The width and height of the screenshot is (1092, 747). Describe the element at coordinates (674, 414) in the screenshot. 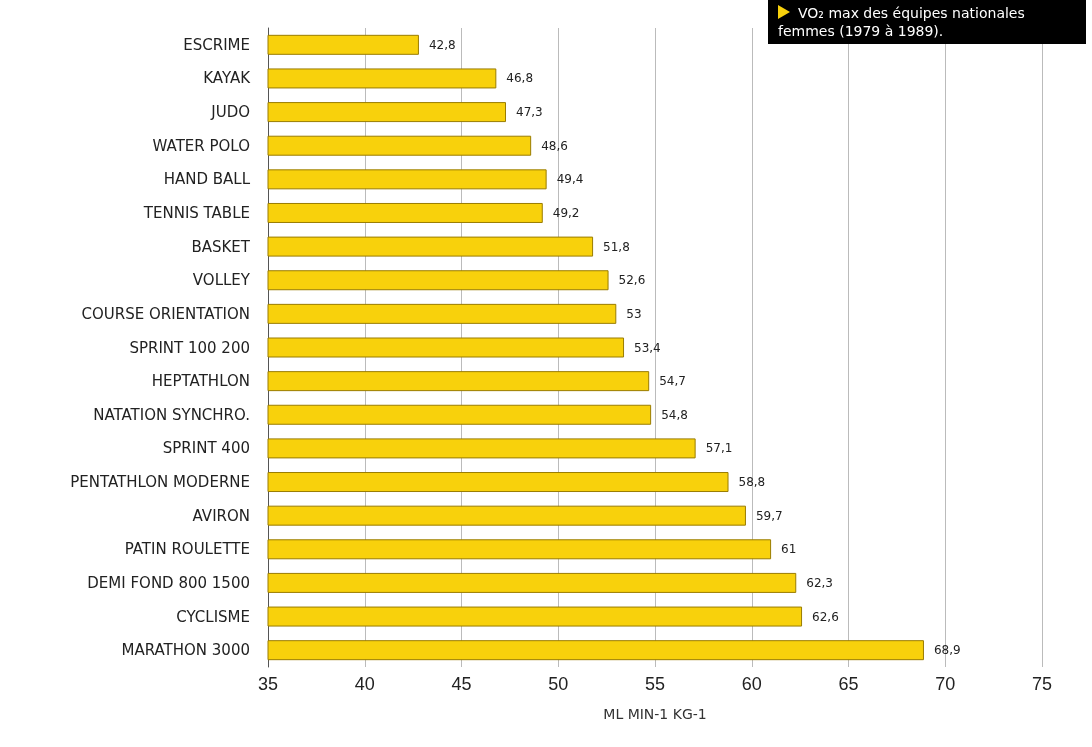

I see `data-label: 54,8` at that location.